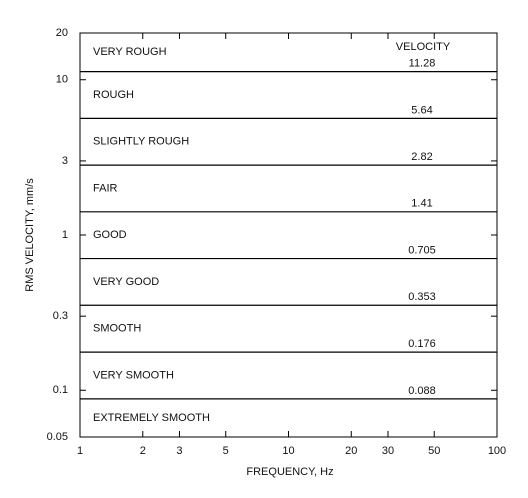 The width and height of the screenshot is (528, 498). What do you see at coordinates (110, 235) in the screenshot?
I see `zone-label: GOOD` at bounding box center [110, 235].